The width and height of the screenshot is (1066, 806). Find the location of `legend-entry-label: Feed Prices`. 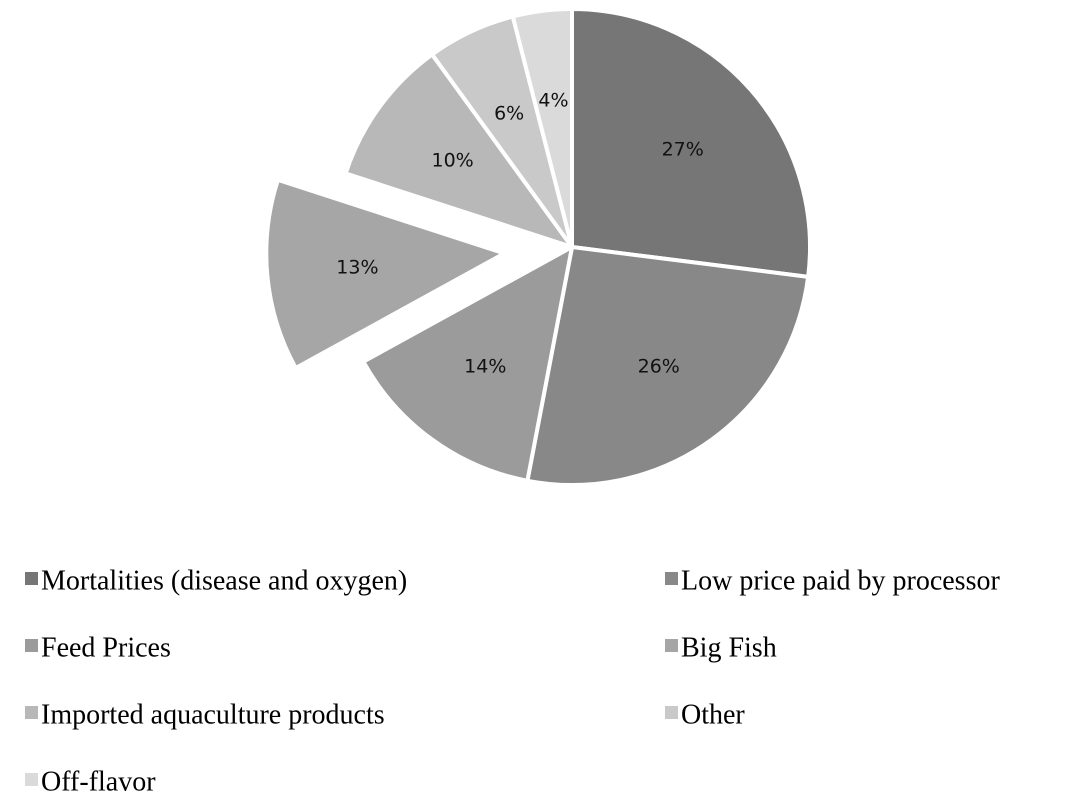

legend-entry-label: Feed Prices is located at coordinates (106, 648).